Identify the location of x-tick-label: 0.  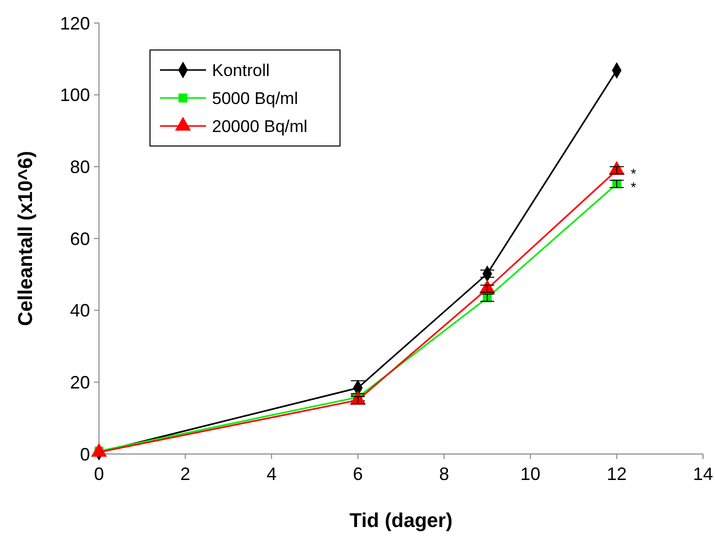
(99, 474).